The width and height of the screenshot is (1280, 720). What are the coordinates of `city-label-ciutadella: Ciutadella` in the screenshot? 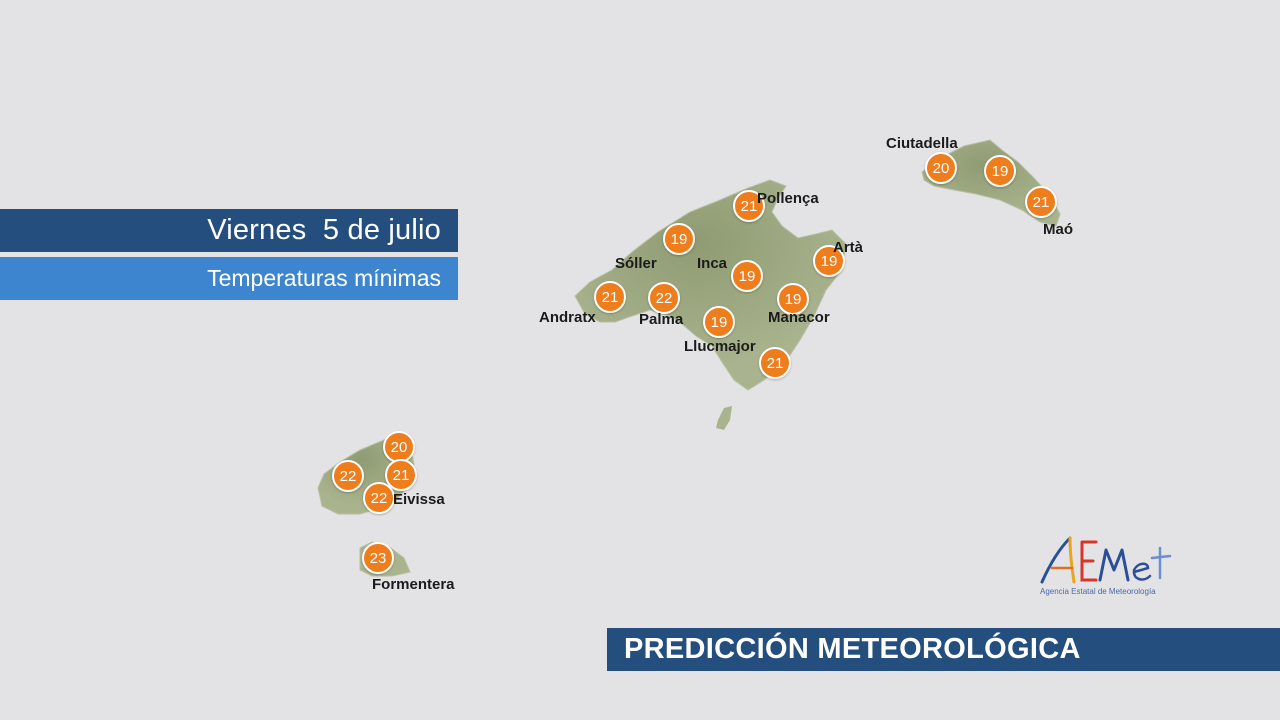 It's located at (922, 143).